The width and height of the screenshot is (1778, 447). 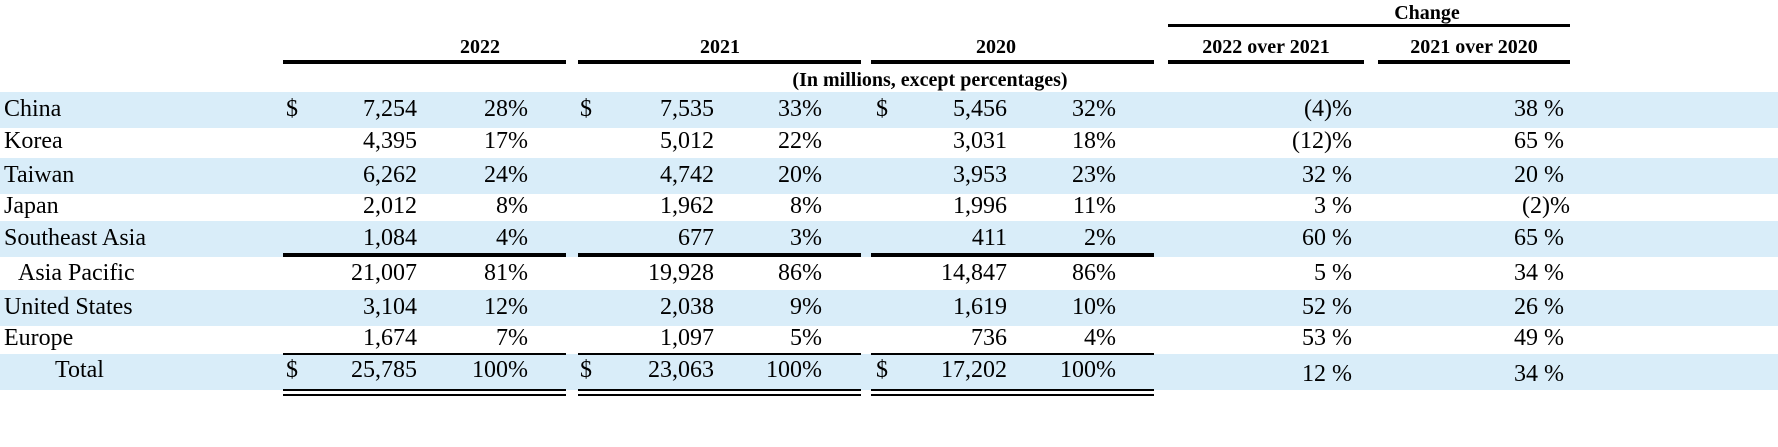 What do you see at coordinates (424, 62) in the screenshot?
I see `col-rule-2022` at bounding box center [424, 62].